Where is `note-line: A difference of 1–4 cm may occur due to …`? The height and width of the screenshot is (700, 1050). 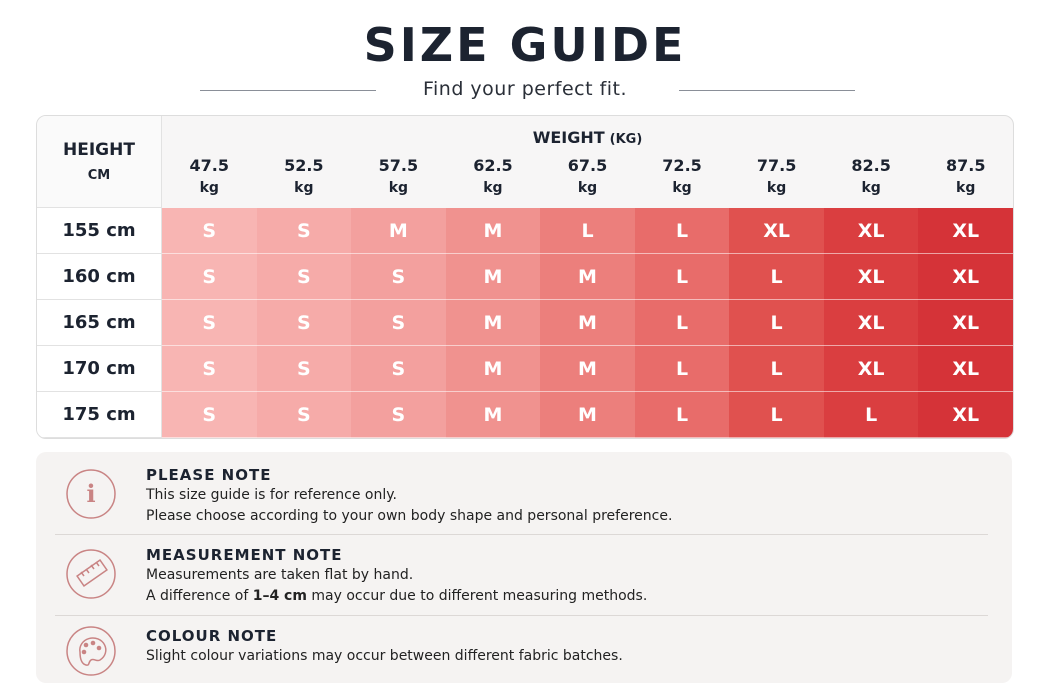
note-line: A difference of 1–4 cm may occur due to … is located at coordinates (396, 596).